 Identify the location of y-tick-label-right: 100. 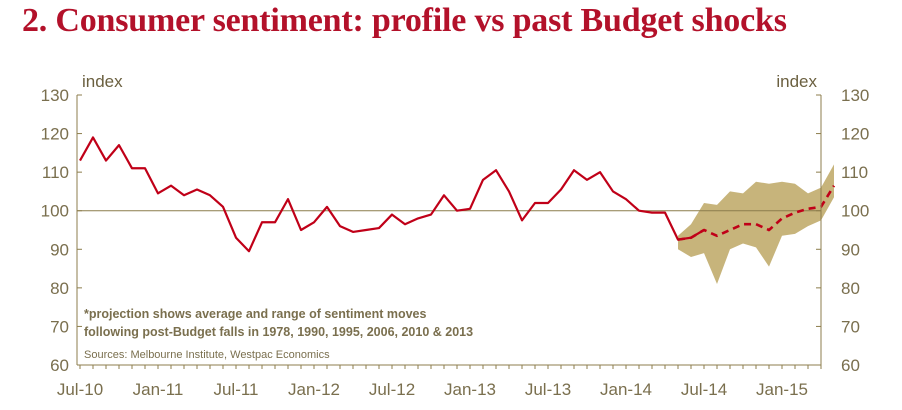
(855, 211).